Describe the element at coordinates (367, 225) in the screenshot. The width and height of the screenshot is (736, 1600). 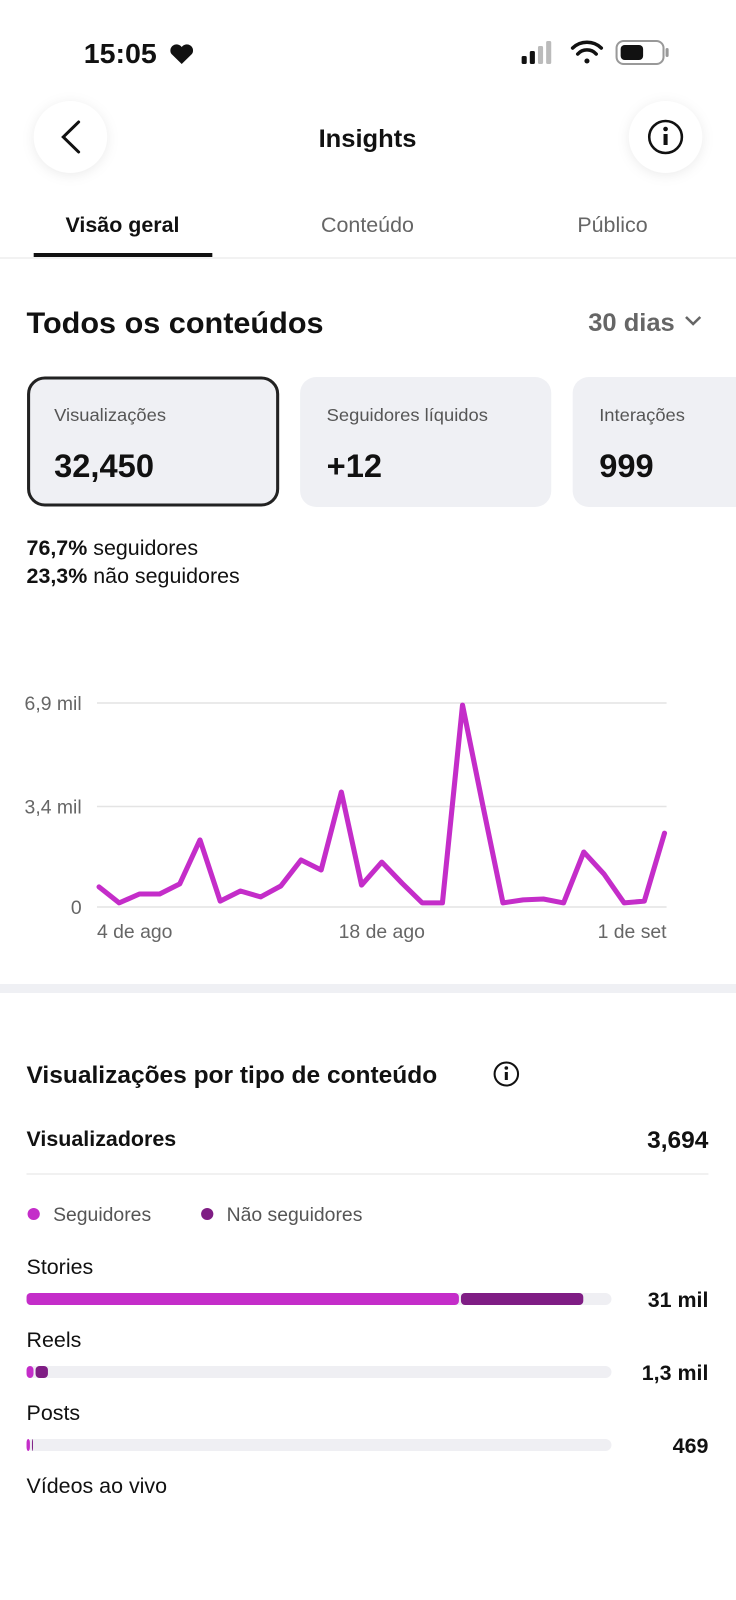
I see `tab: Conteúdo` at that location.